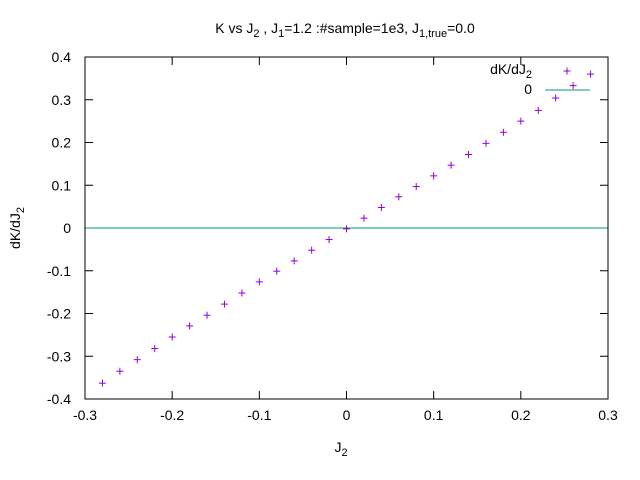 The height and width of the screenshot is (480, 640). What do you see at coordinates (62, 143) in the screenshot?
I see `y-tick-label: 0.2` at bounding box center [62, 143].